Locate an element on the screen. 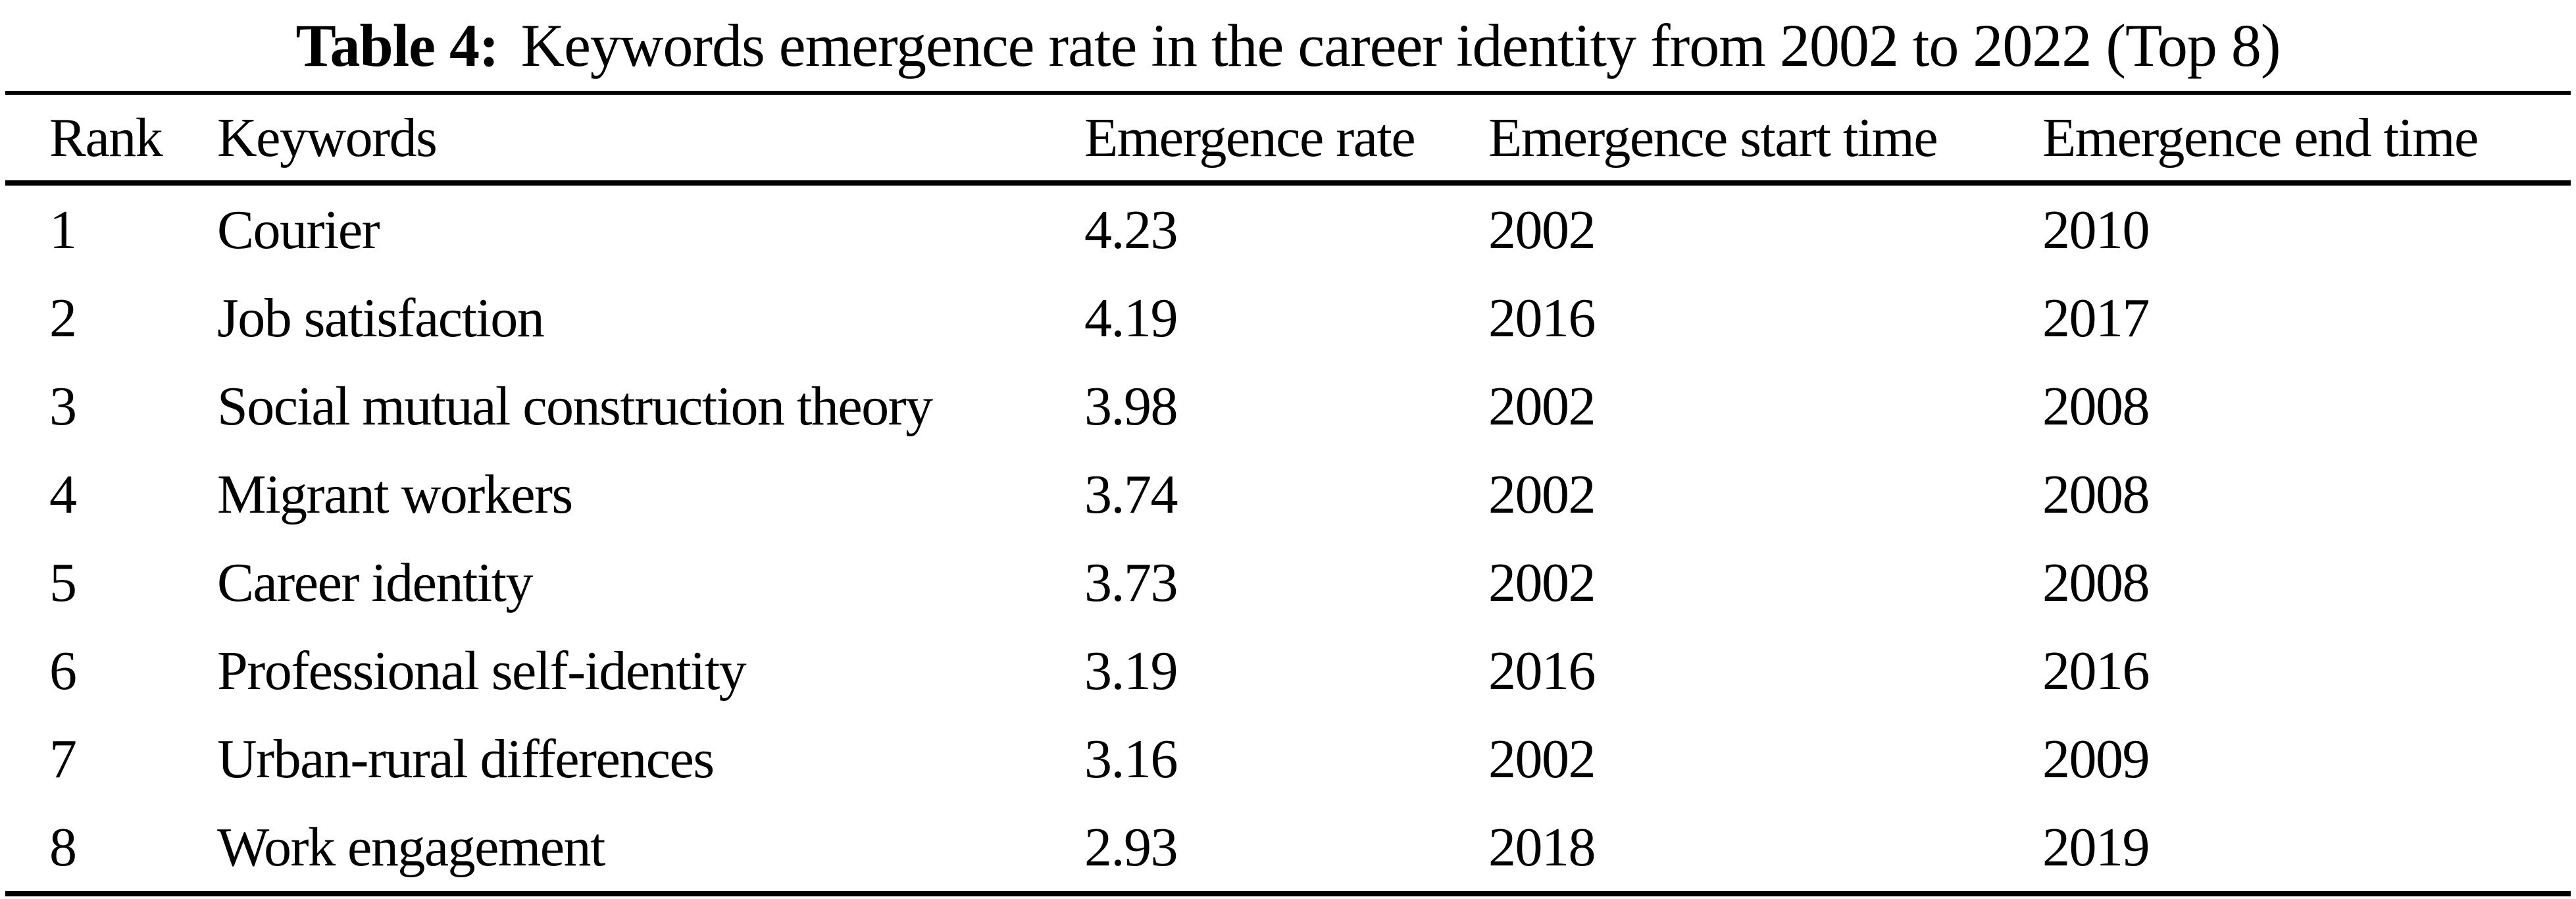 This screenshot has height=899, width=2576. caption-label: Table 4: is located at coordinates (397, 45).